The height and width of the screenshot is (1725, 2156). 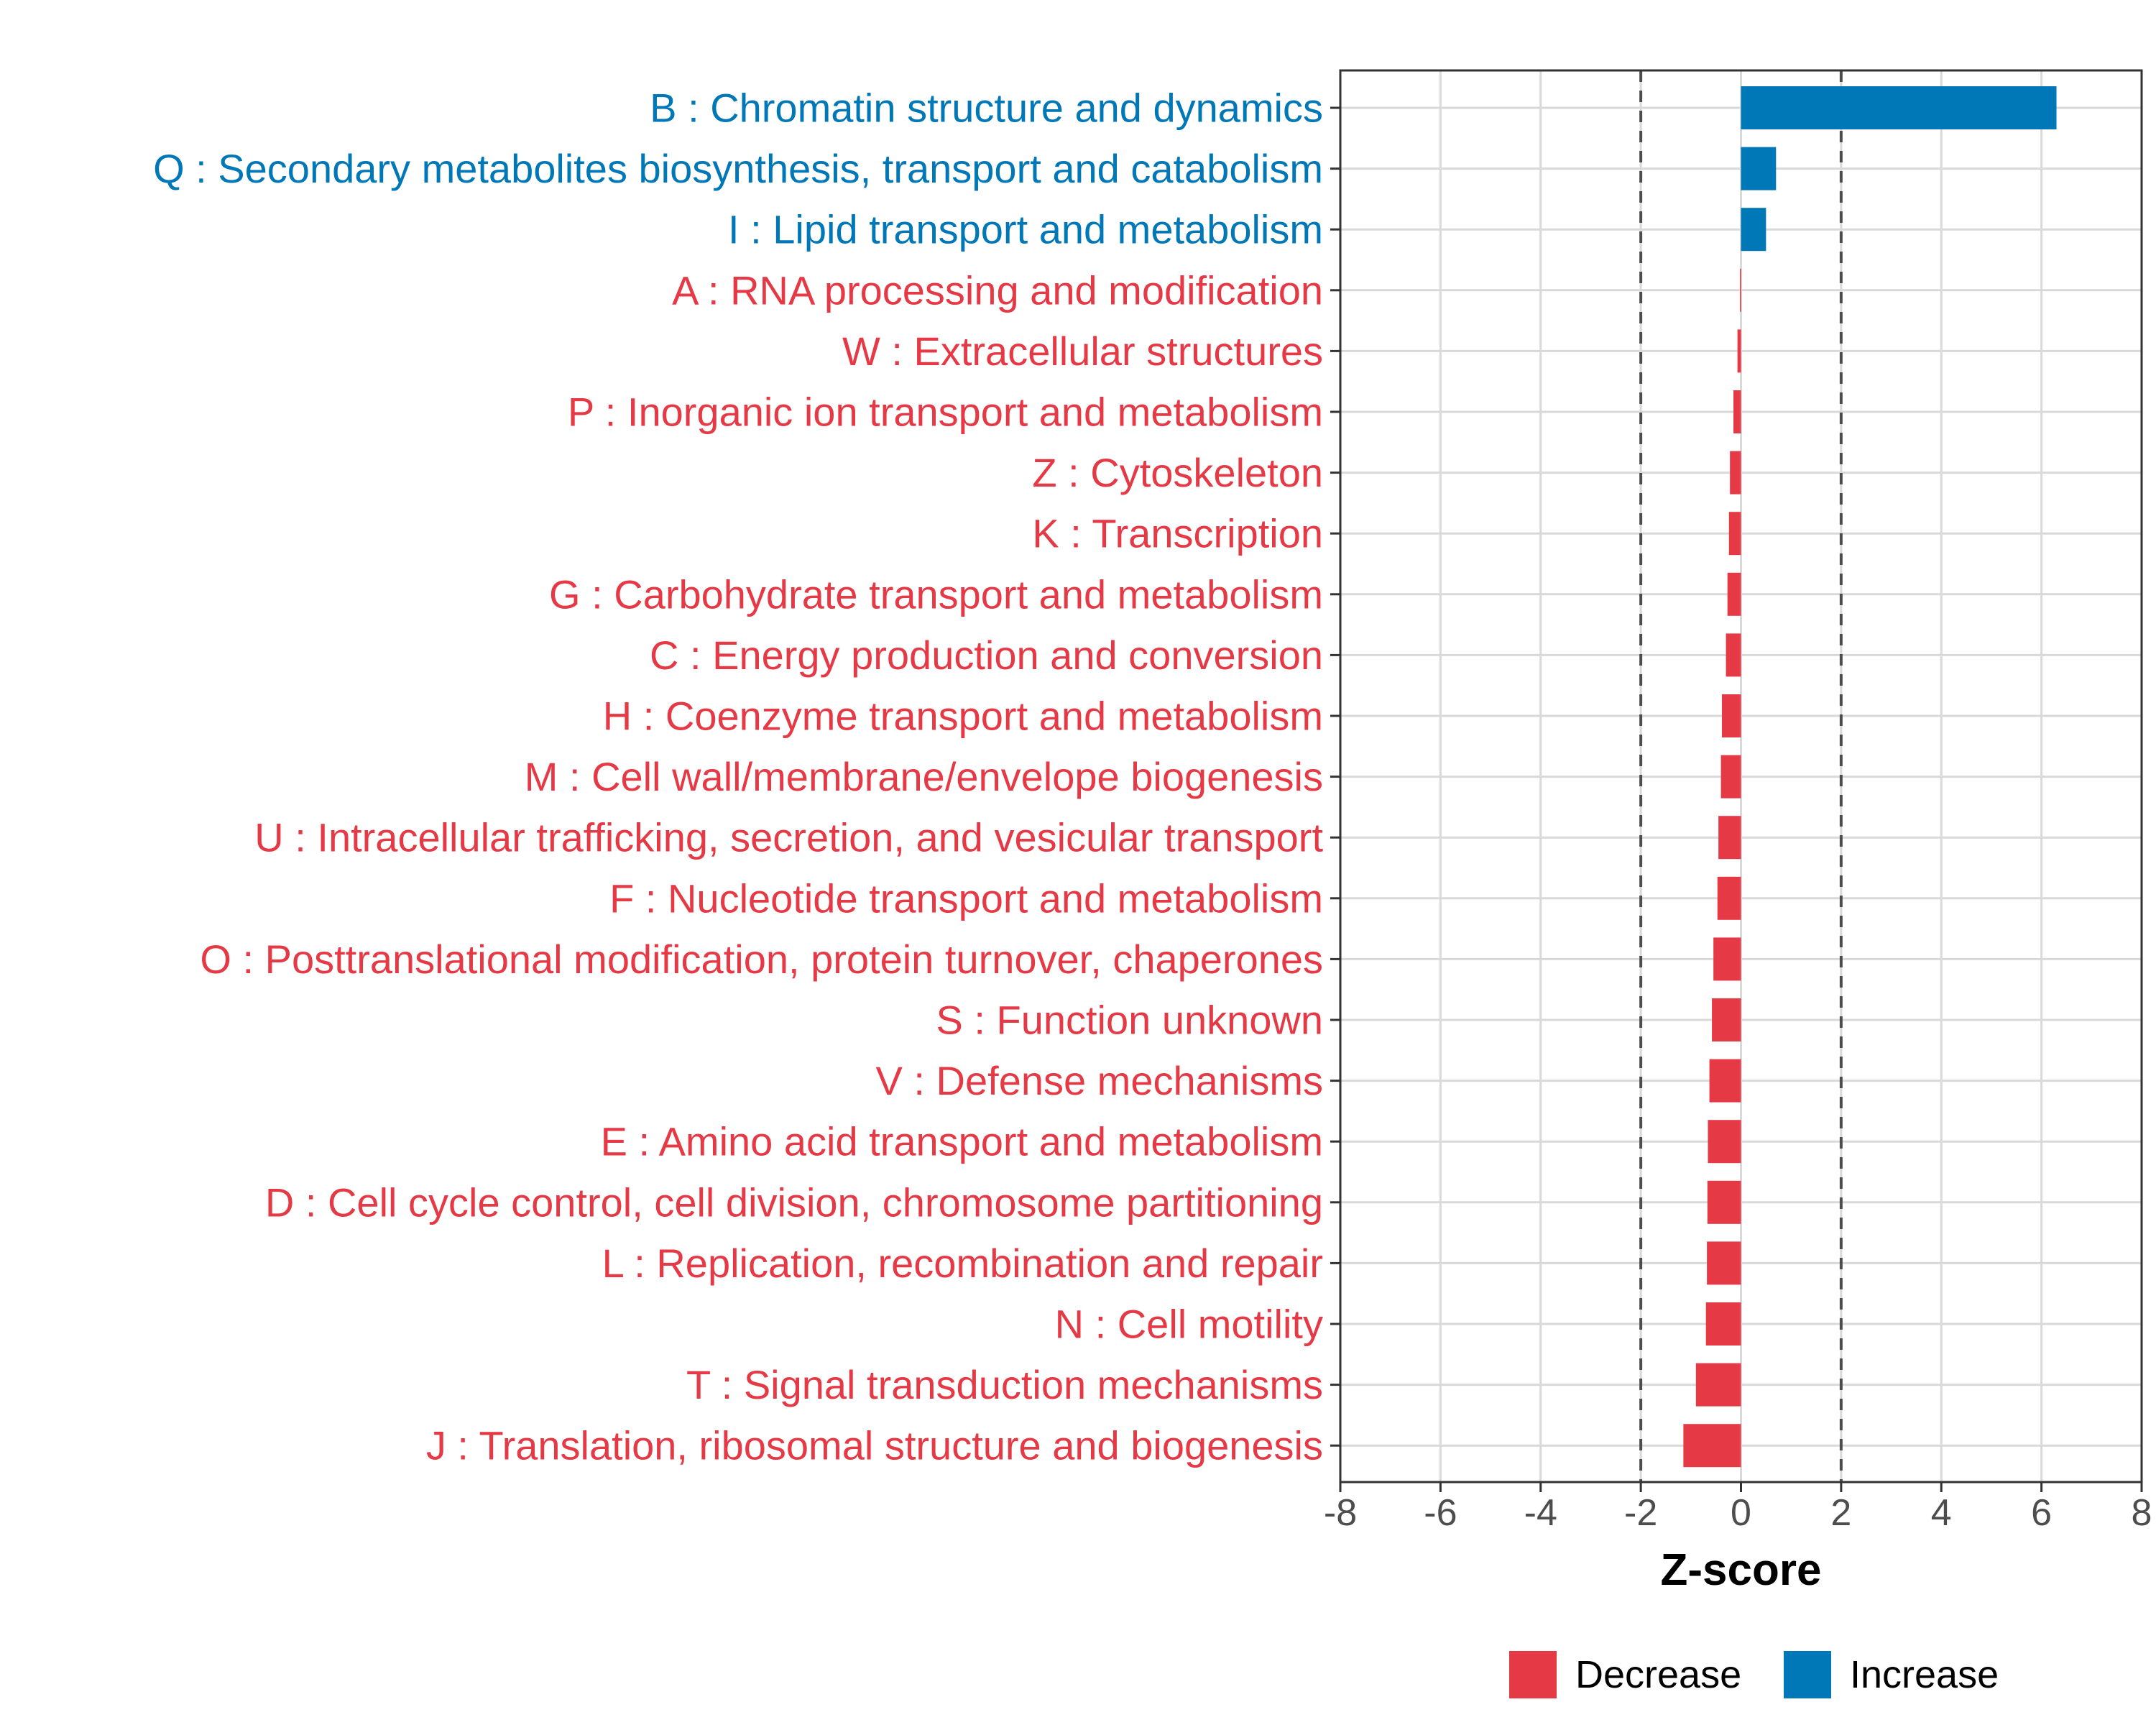 I want to click on category-label: C : Energy production and conversion, so click(x=987, y=655).